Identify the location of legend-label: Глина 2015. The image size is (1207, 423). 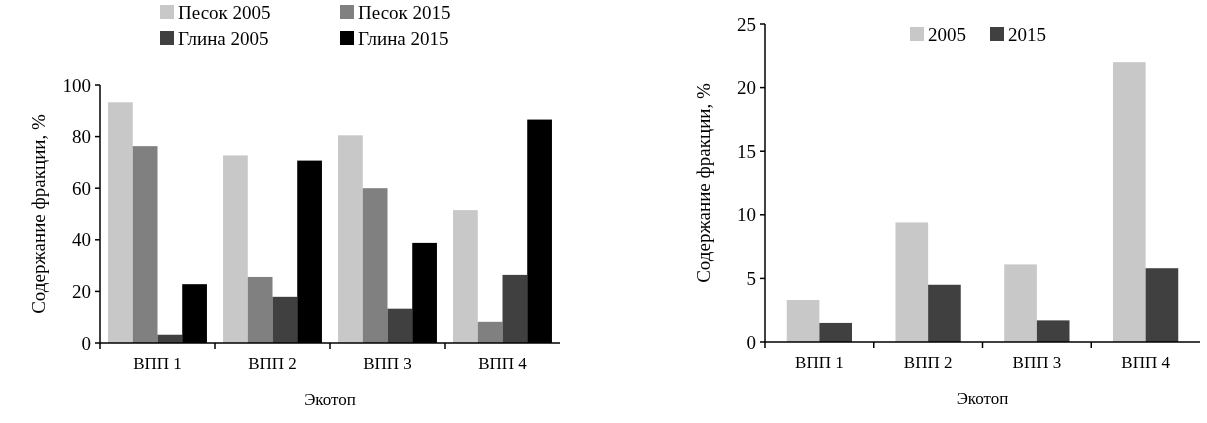
(403, 38).